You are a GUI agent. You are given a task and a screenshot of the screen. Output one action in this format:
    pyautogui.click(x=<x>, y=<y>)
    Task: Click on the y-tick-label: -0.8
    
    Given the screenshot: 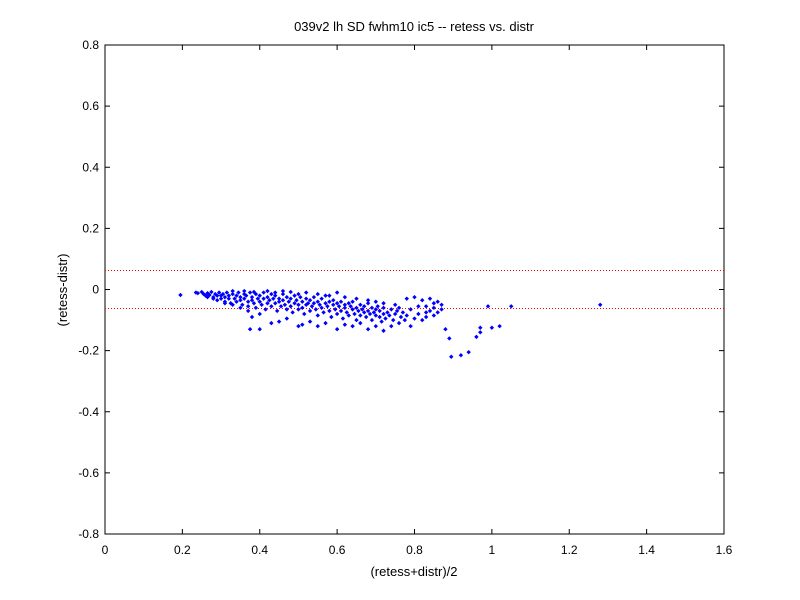 What is the action you would take?
    pyautogui.click(x=88, y=534)
    